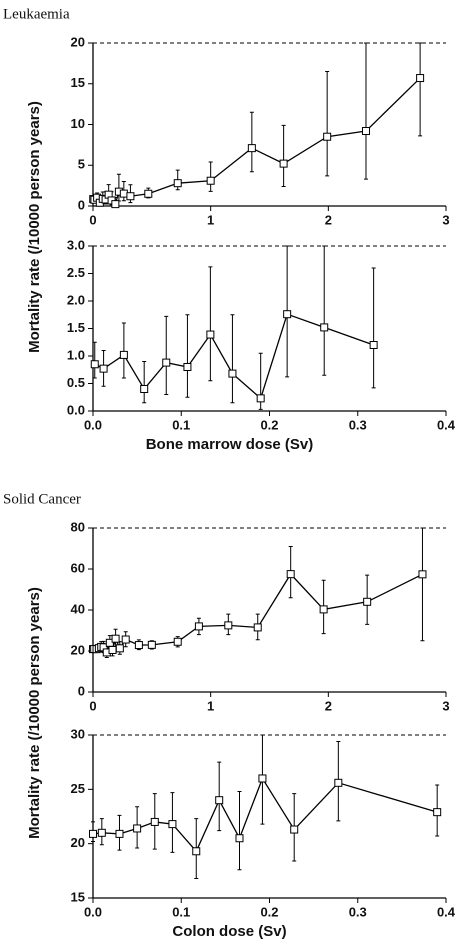 The height and width of the screenshot is (952, 462). Describe the element at coordinates (76, 382) in the screenshot. I see `y-tick-label: 0.5` at that location.